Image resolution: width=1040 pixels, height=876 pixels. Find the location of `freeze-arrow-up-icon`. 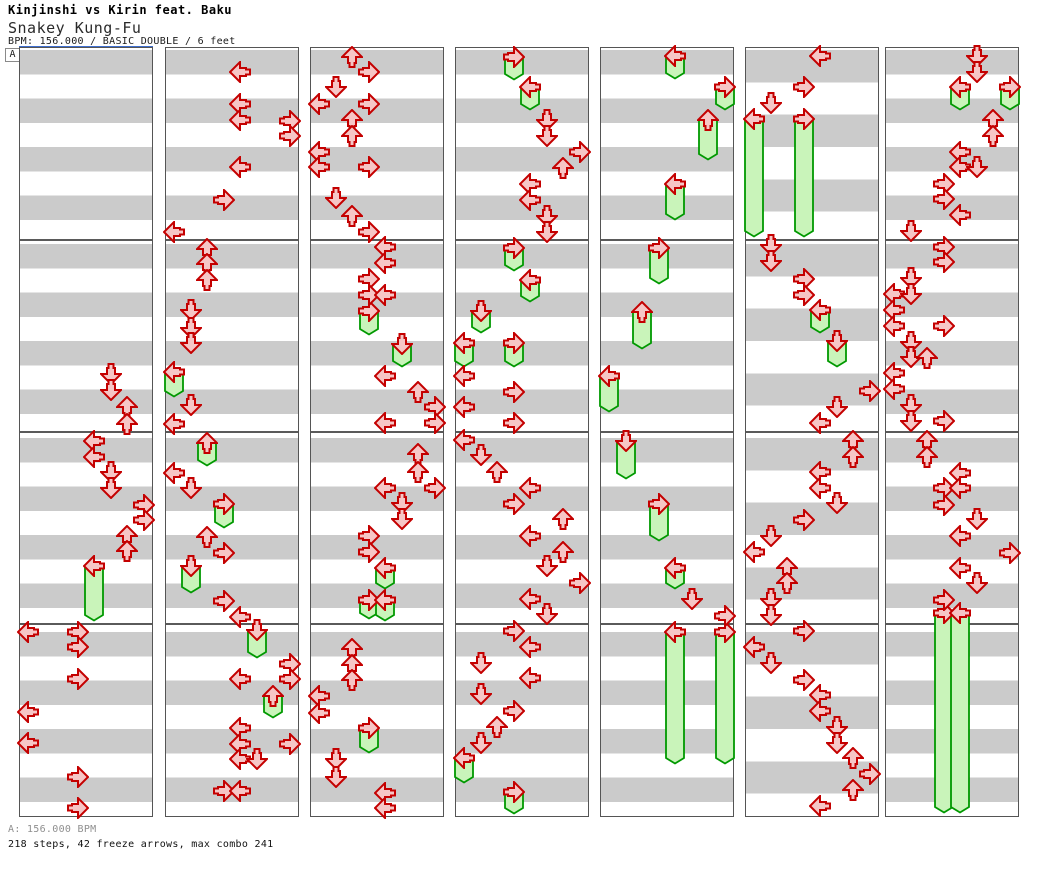

freeze-arrow-up-icon is located at coordinates (273, 696).